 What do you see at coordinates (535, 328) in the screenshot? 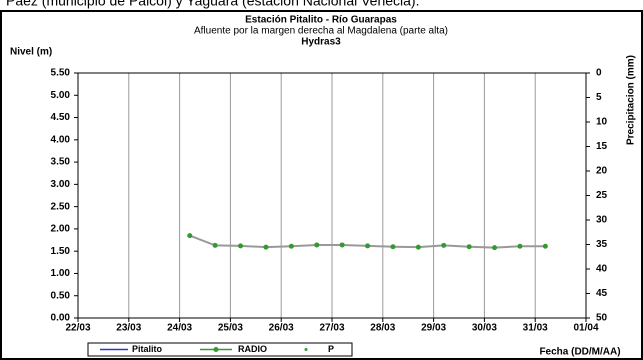
I see `x-tick-label: 31/03` at bounding box center [535, 328].